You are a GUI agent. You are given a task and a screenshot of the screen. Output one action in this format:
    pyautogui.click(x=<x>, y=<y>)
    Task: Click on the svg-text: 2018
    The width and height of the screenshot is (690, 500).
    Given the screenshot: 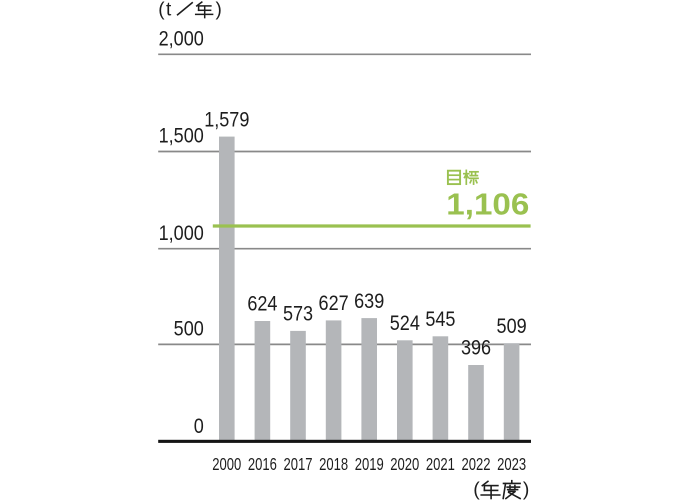 What is the action you would take?
    pyautogui.click(x=333, y=464)
    